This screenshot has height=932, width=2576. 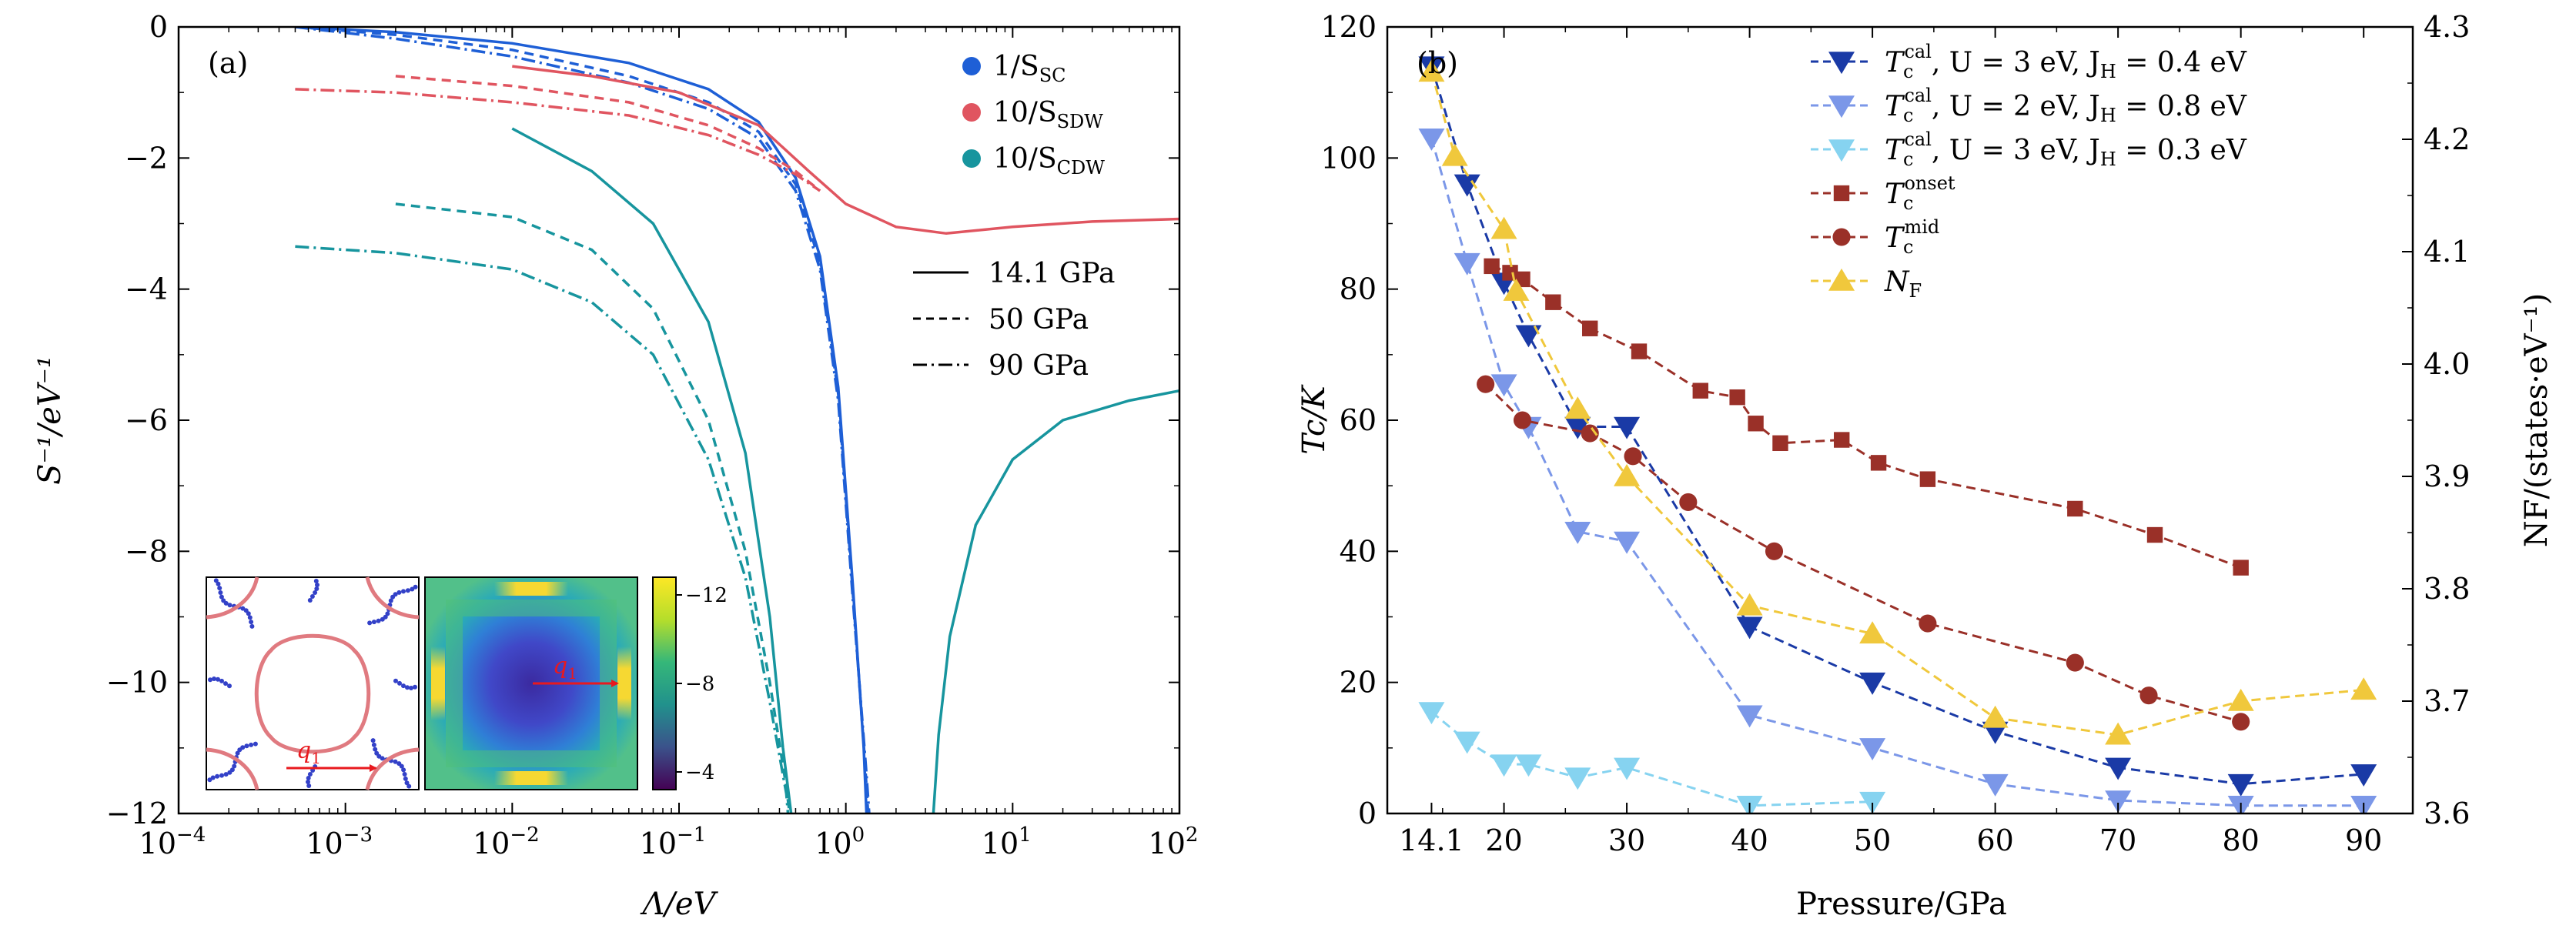 I want to click on panel-b-label: (b), so click(x=1438, y=63).